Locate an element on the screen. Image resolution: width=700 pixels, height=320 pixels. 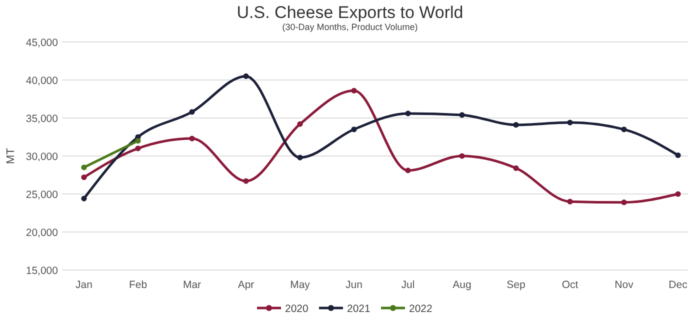
y-tick-label: 30,000 is located at coordinates (42, 157).